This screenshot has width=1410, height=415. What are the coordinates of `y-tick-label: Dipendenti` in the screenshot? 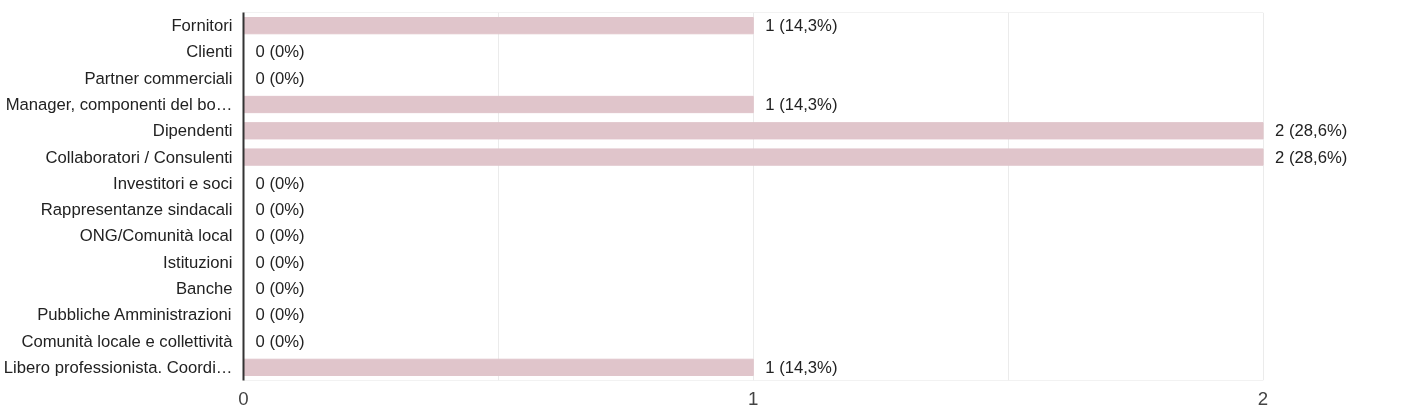 It's located at (192, 131).